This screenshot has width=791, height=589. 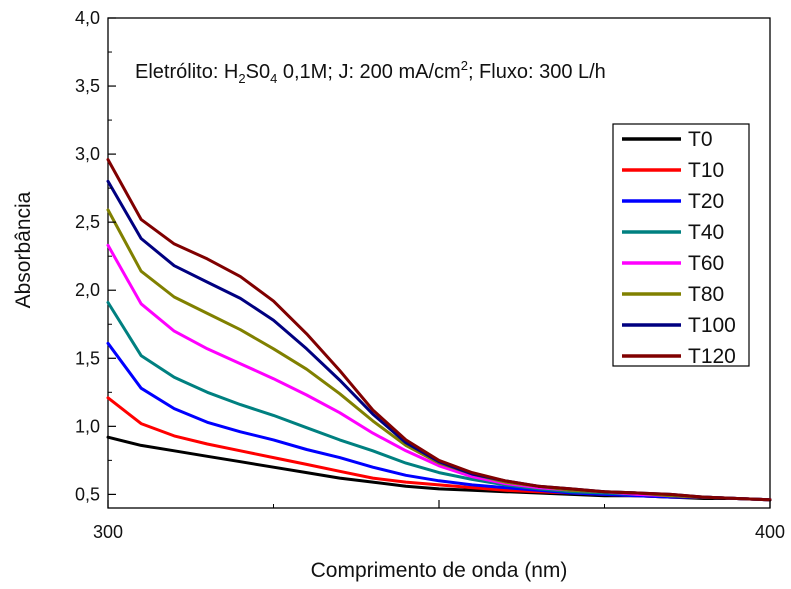 I want to click on x-tick-label: 300, so click(x=108, y=532).